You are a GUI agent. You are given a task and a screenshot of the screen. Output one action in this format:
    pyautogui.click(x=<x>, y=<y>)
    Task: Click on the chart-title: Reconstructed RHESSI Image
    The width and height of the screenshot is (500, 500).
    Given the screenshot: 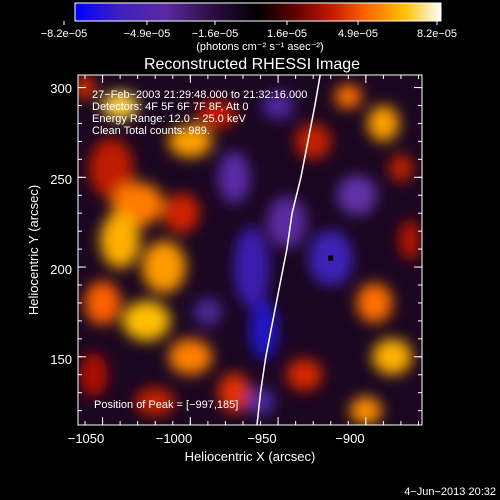 What is the action you would take?
    pyautogui.click(x=252, y=64)
    